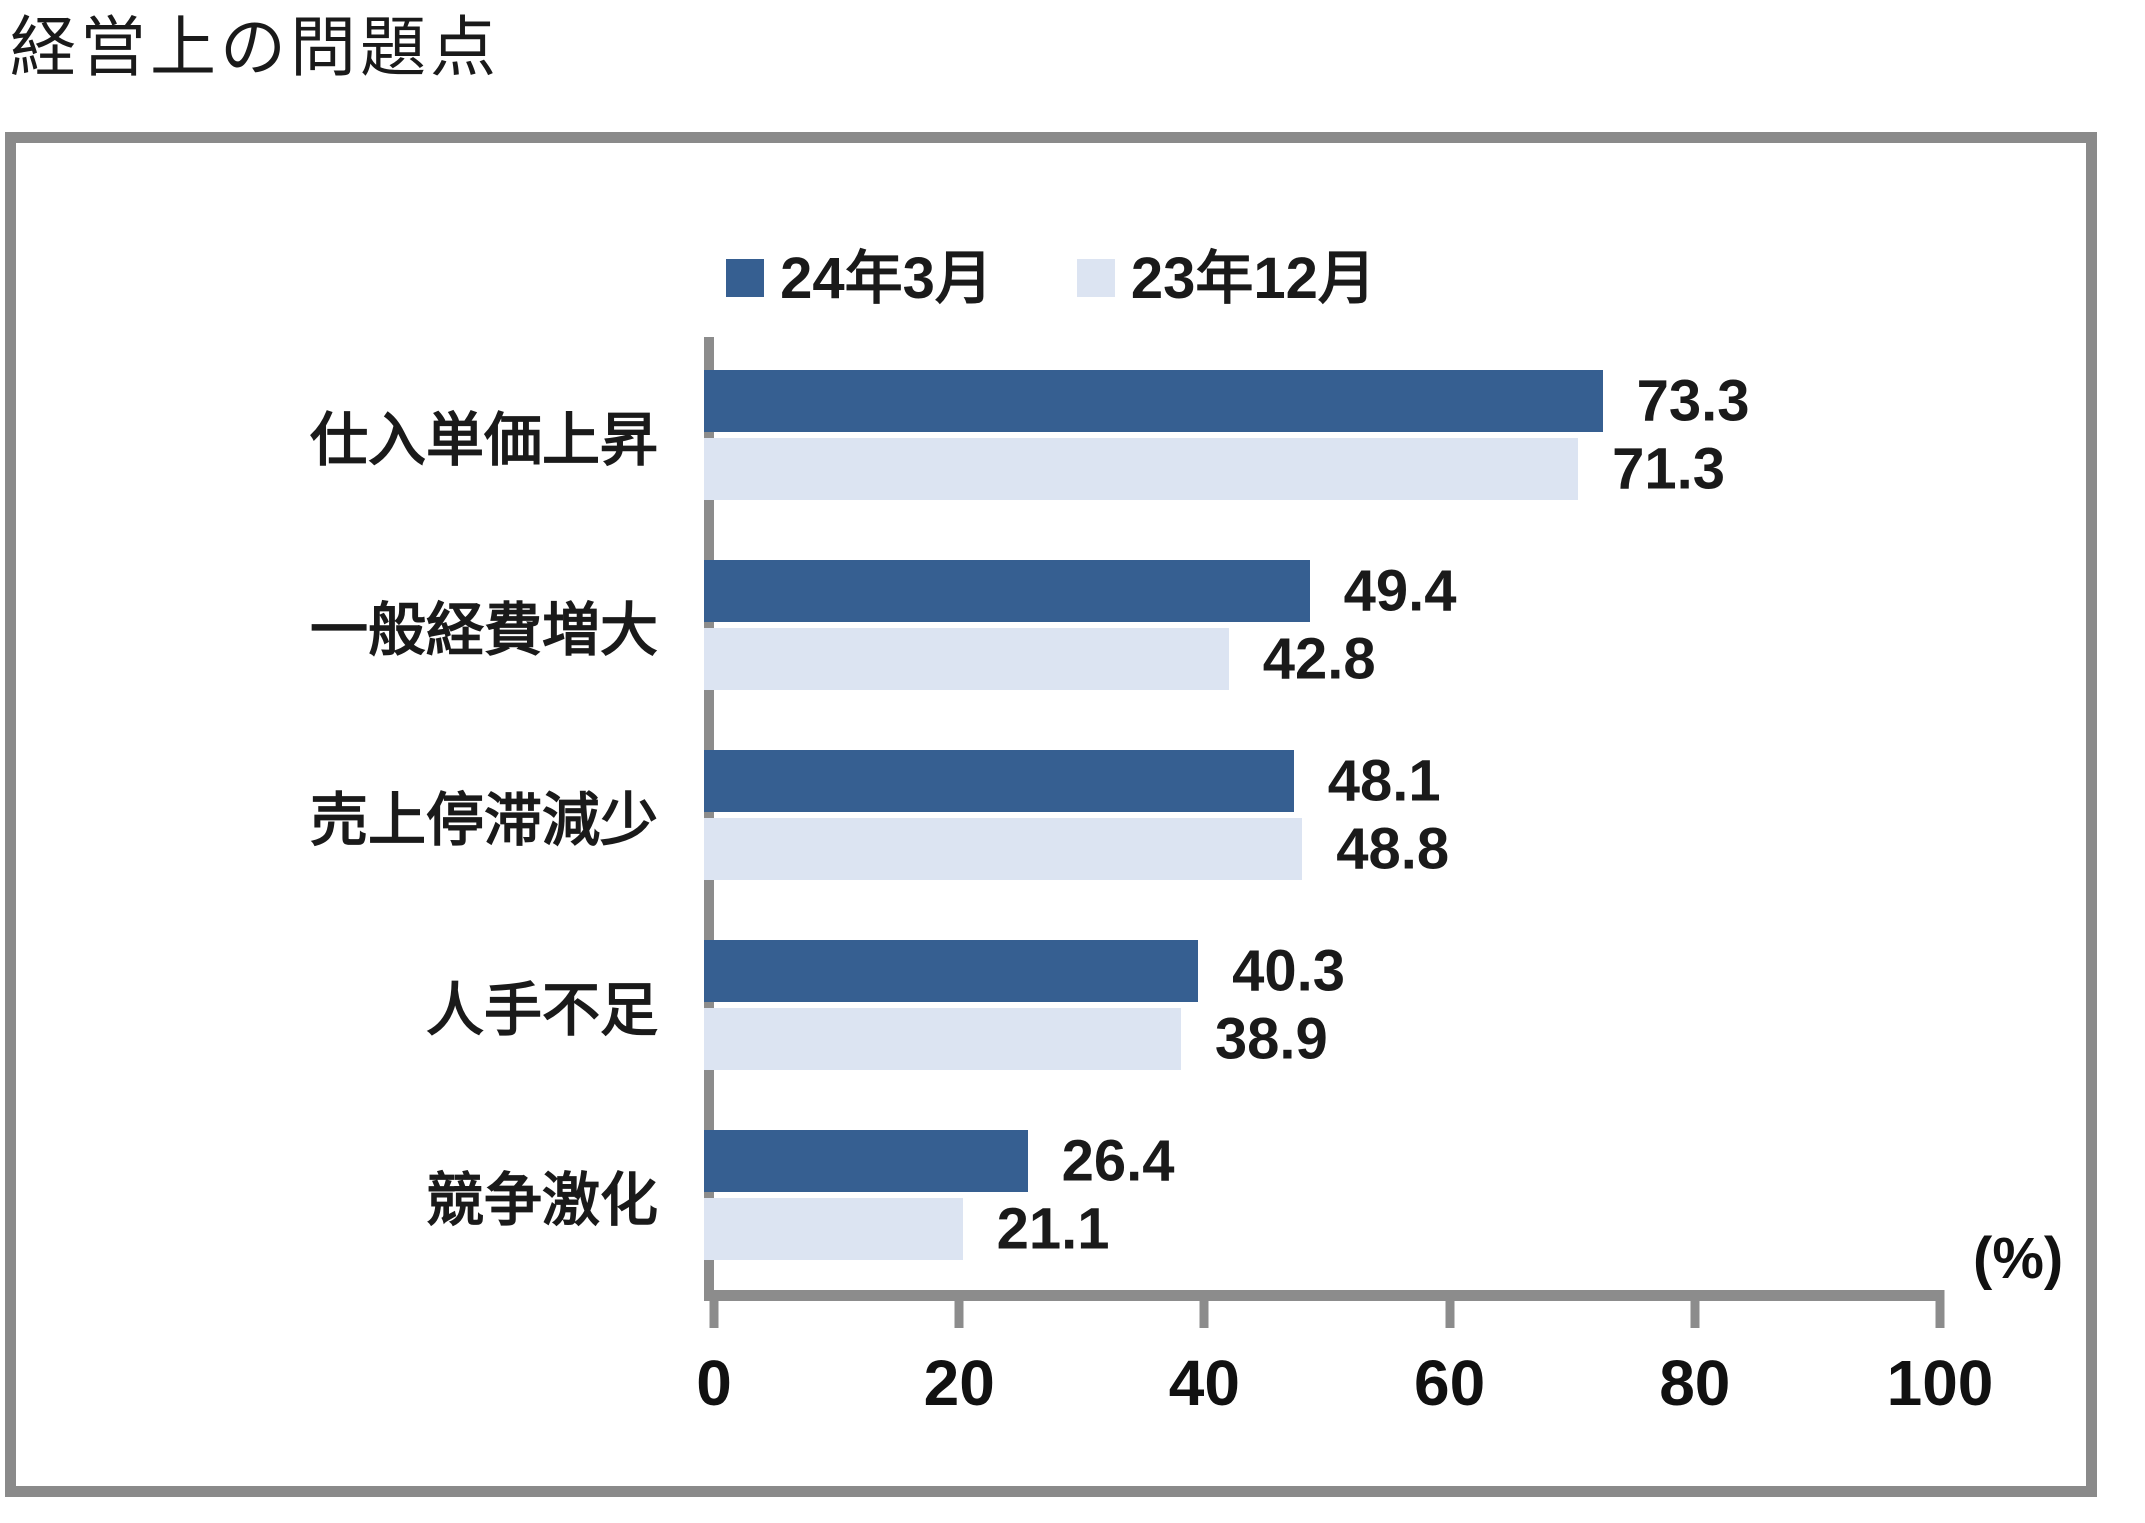 The image size is (2145, 1523). What do you see at coordinates (2018, 1258) in the screenshot?
I see `percent-unit-label: (%)` at bounding box center [2018, 1258].